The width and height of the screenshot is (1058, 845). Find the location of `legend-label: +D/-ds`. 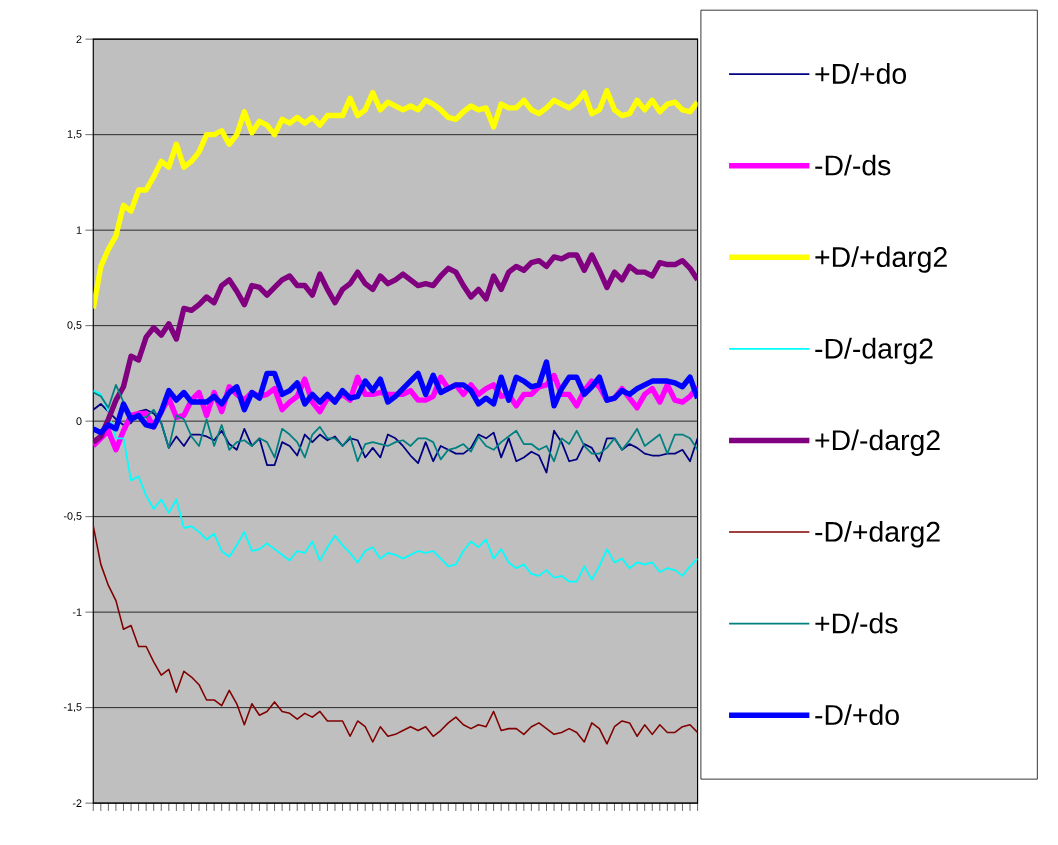

legend-label: +D/-ds is located at coordinates (856, 623).